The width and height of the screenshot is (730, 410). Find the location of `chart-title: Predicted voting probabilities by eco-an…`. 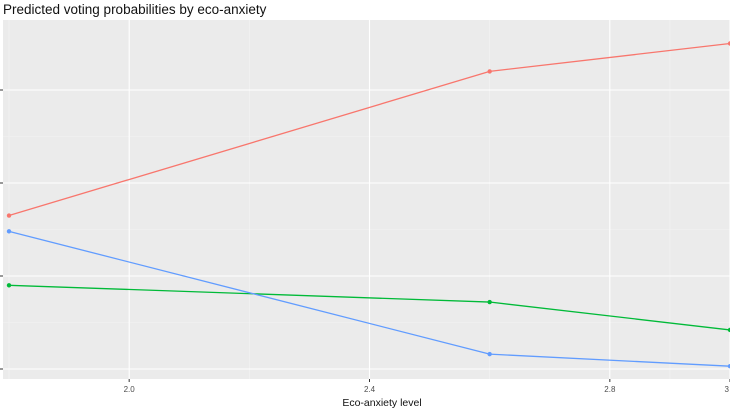

chart-title: Predicted voting probabilities by eco-an… is located at coordinates (135, 9).